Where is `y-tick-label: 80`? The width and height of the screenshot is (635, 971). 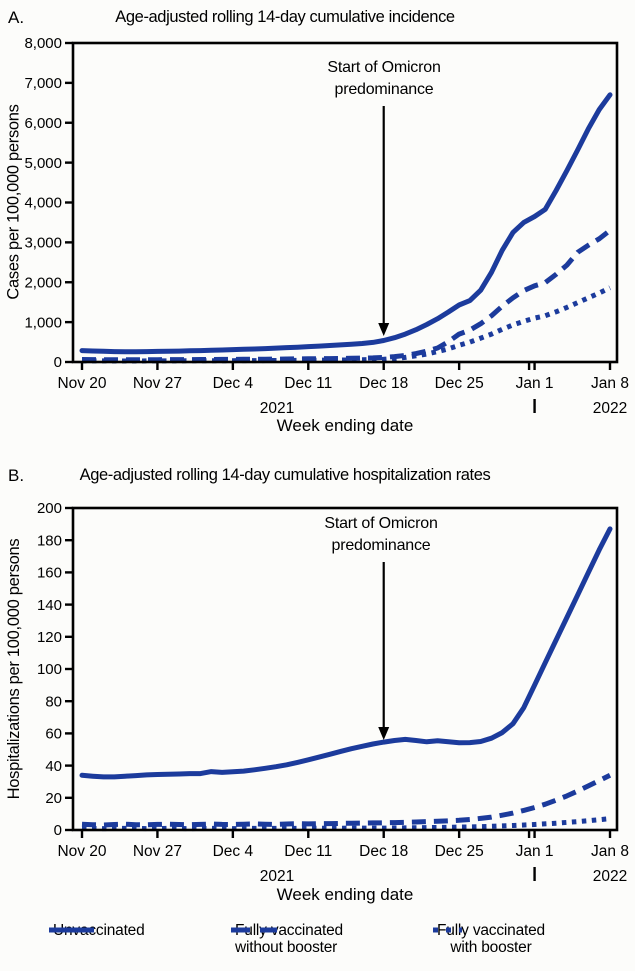 y-tick-label: 80 is located at coordinates (53, 701).